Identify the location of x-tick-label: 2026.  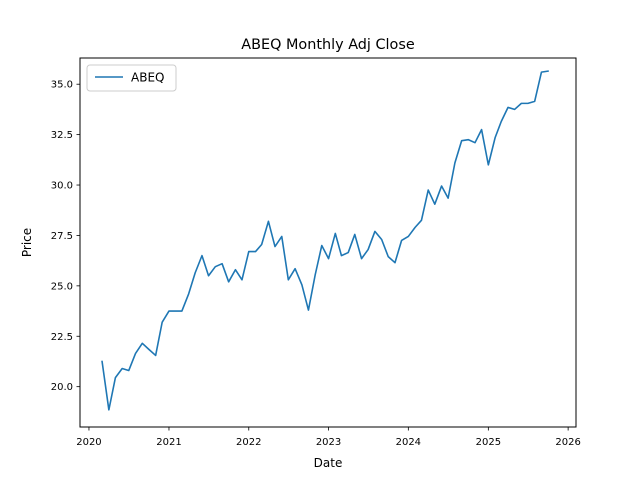
(567, 442).